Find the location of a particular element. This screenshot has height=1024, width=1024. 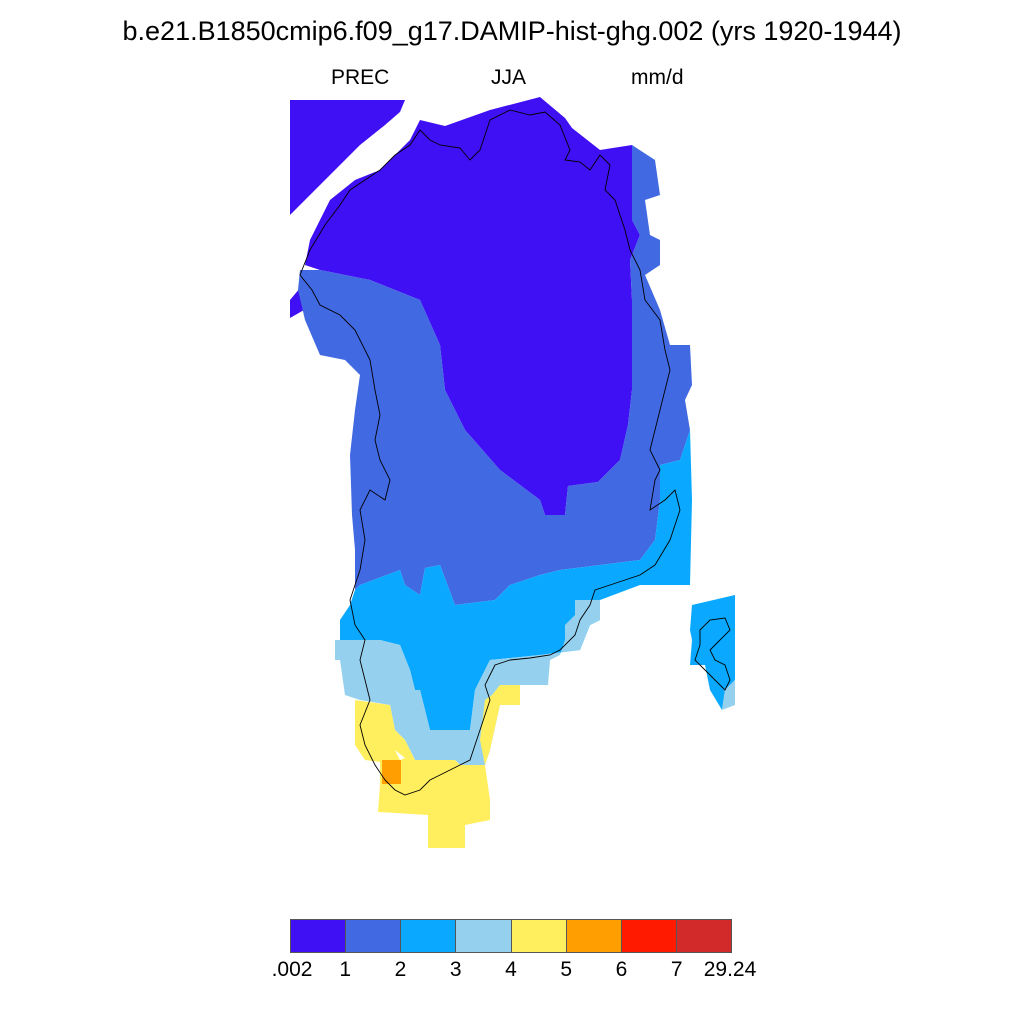

colorbar-tick-6: 6 is located at coordinates (621, 969).